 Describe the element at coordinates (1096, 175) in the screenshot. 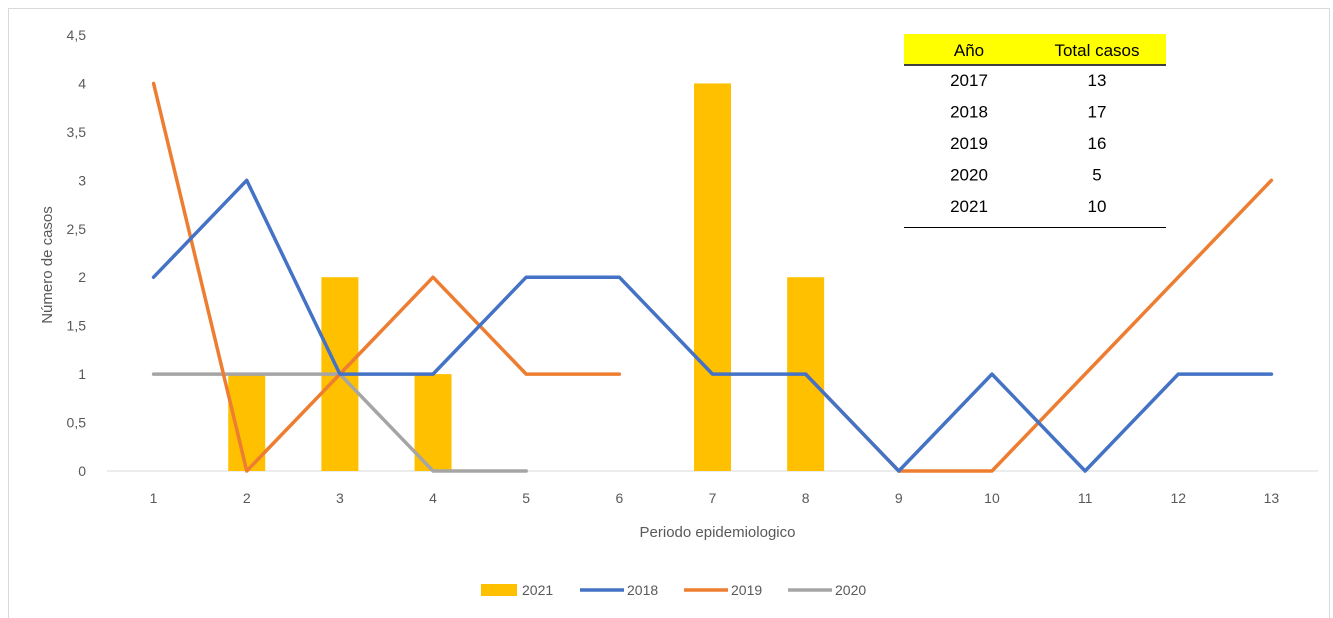

I see `table-cell: 5` at that location.